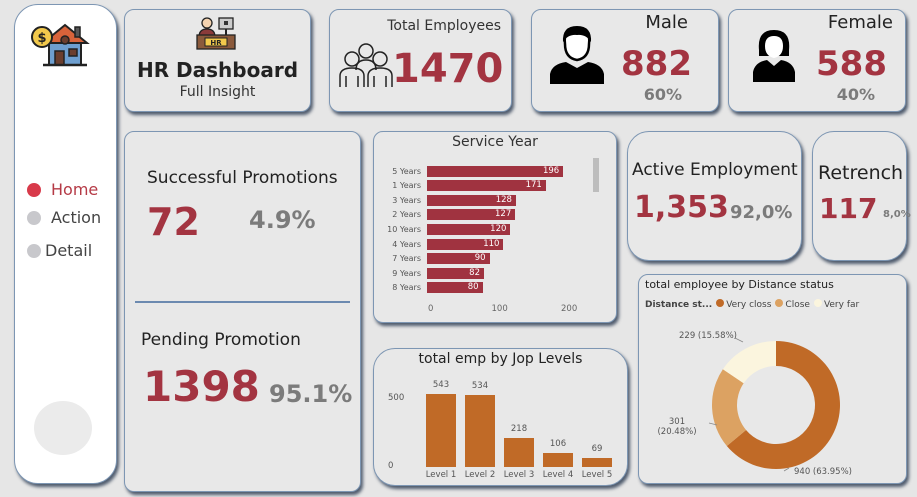 This screenshot has height=497, width=917. I want to click on dashboard-title: HR Dashboard, so click(217, 70).